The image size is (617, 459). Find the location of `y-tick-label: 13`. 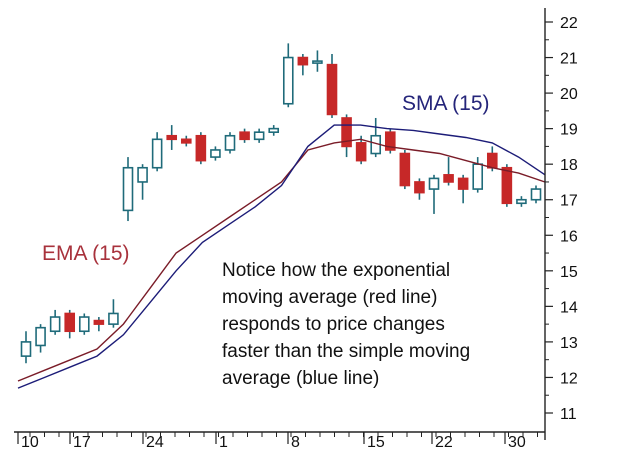

y-tick-label: 13 is located at coordinates (569, 343).